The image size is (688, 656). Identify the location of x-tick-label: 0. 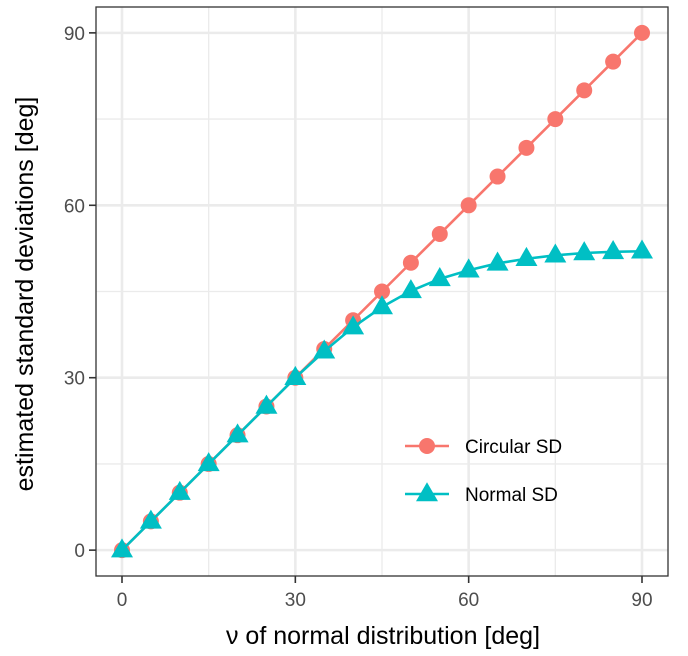
(122, 600).